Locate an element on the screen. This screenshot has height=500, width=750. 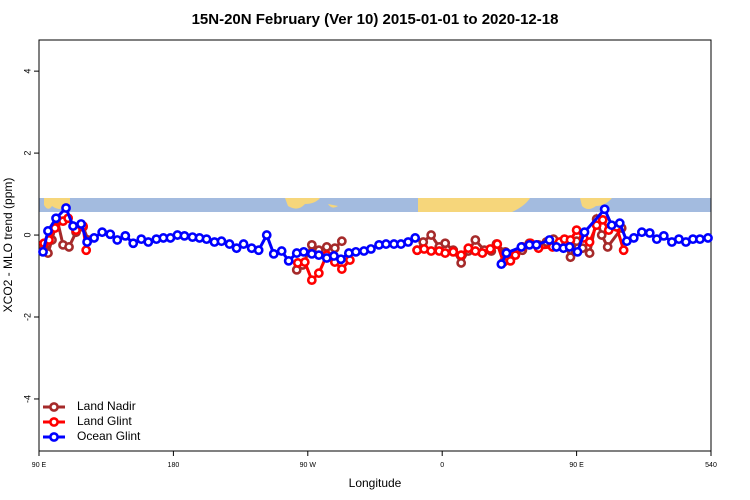
x-tick-label: 0 is located at coordinates (442, 465).